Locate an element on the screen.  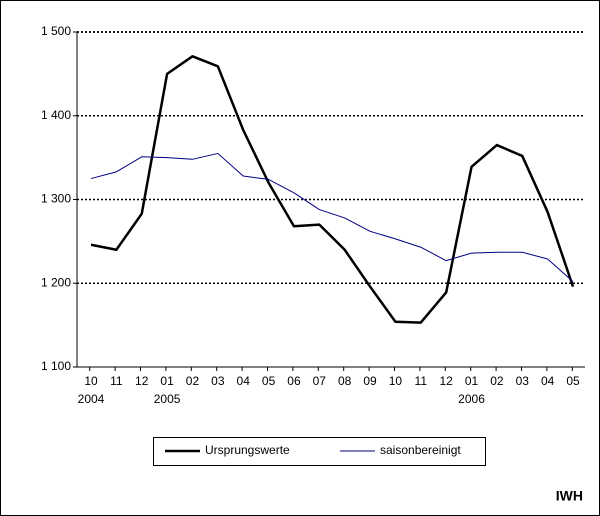
y-tick-label: 1 300 is located at coordinates (56, 199).